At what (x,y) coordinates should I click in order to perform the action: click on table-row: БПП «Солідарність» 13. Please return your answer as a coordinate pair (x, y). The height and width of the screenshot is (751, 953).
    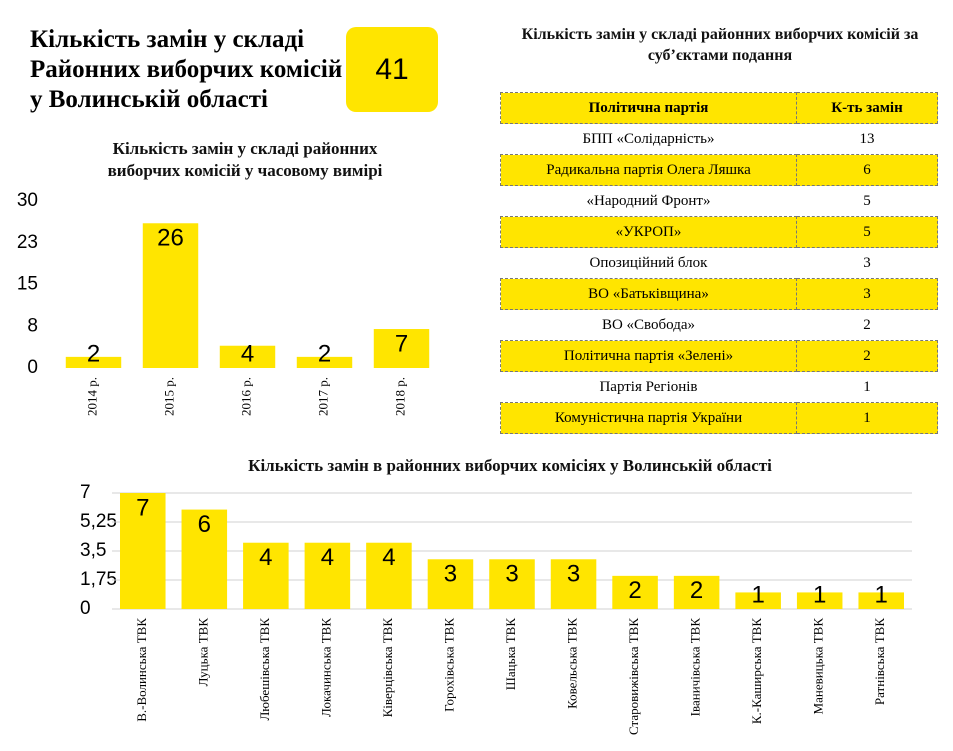
    Looking at the image, I should click on (719, 139).